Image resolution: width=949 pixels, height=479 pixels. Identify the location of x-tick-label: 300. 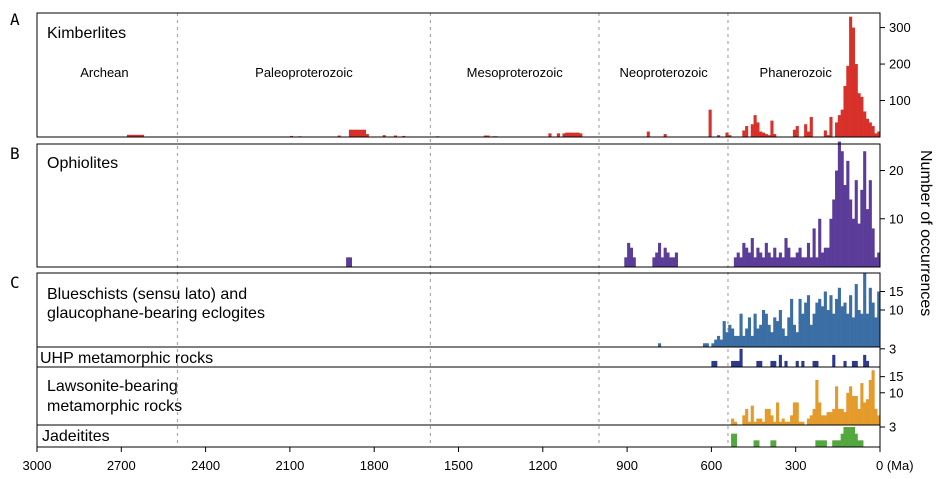
(796, 465).